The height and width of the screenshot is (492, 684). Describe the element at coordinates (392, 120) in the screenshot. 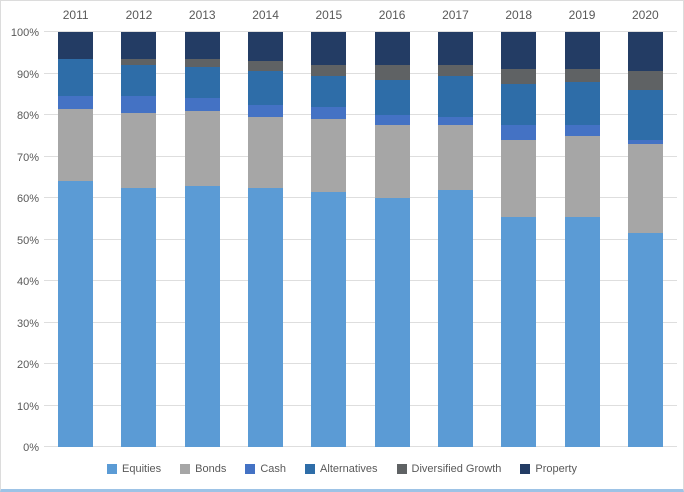

I see `bar-segment-cash-2016` at that location.